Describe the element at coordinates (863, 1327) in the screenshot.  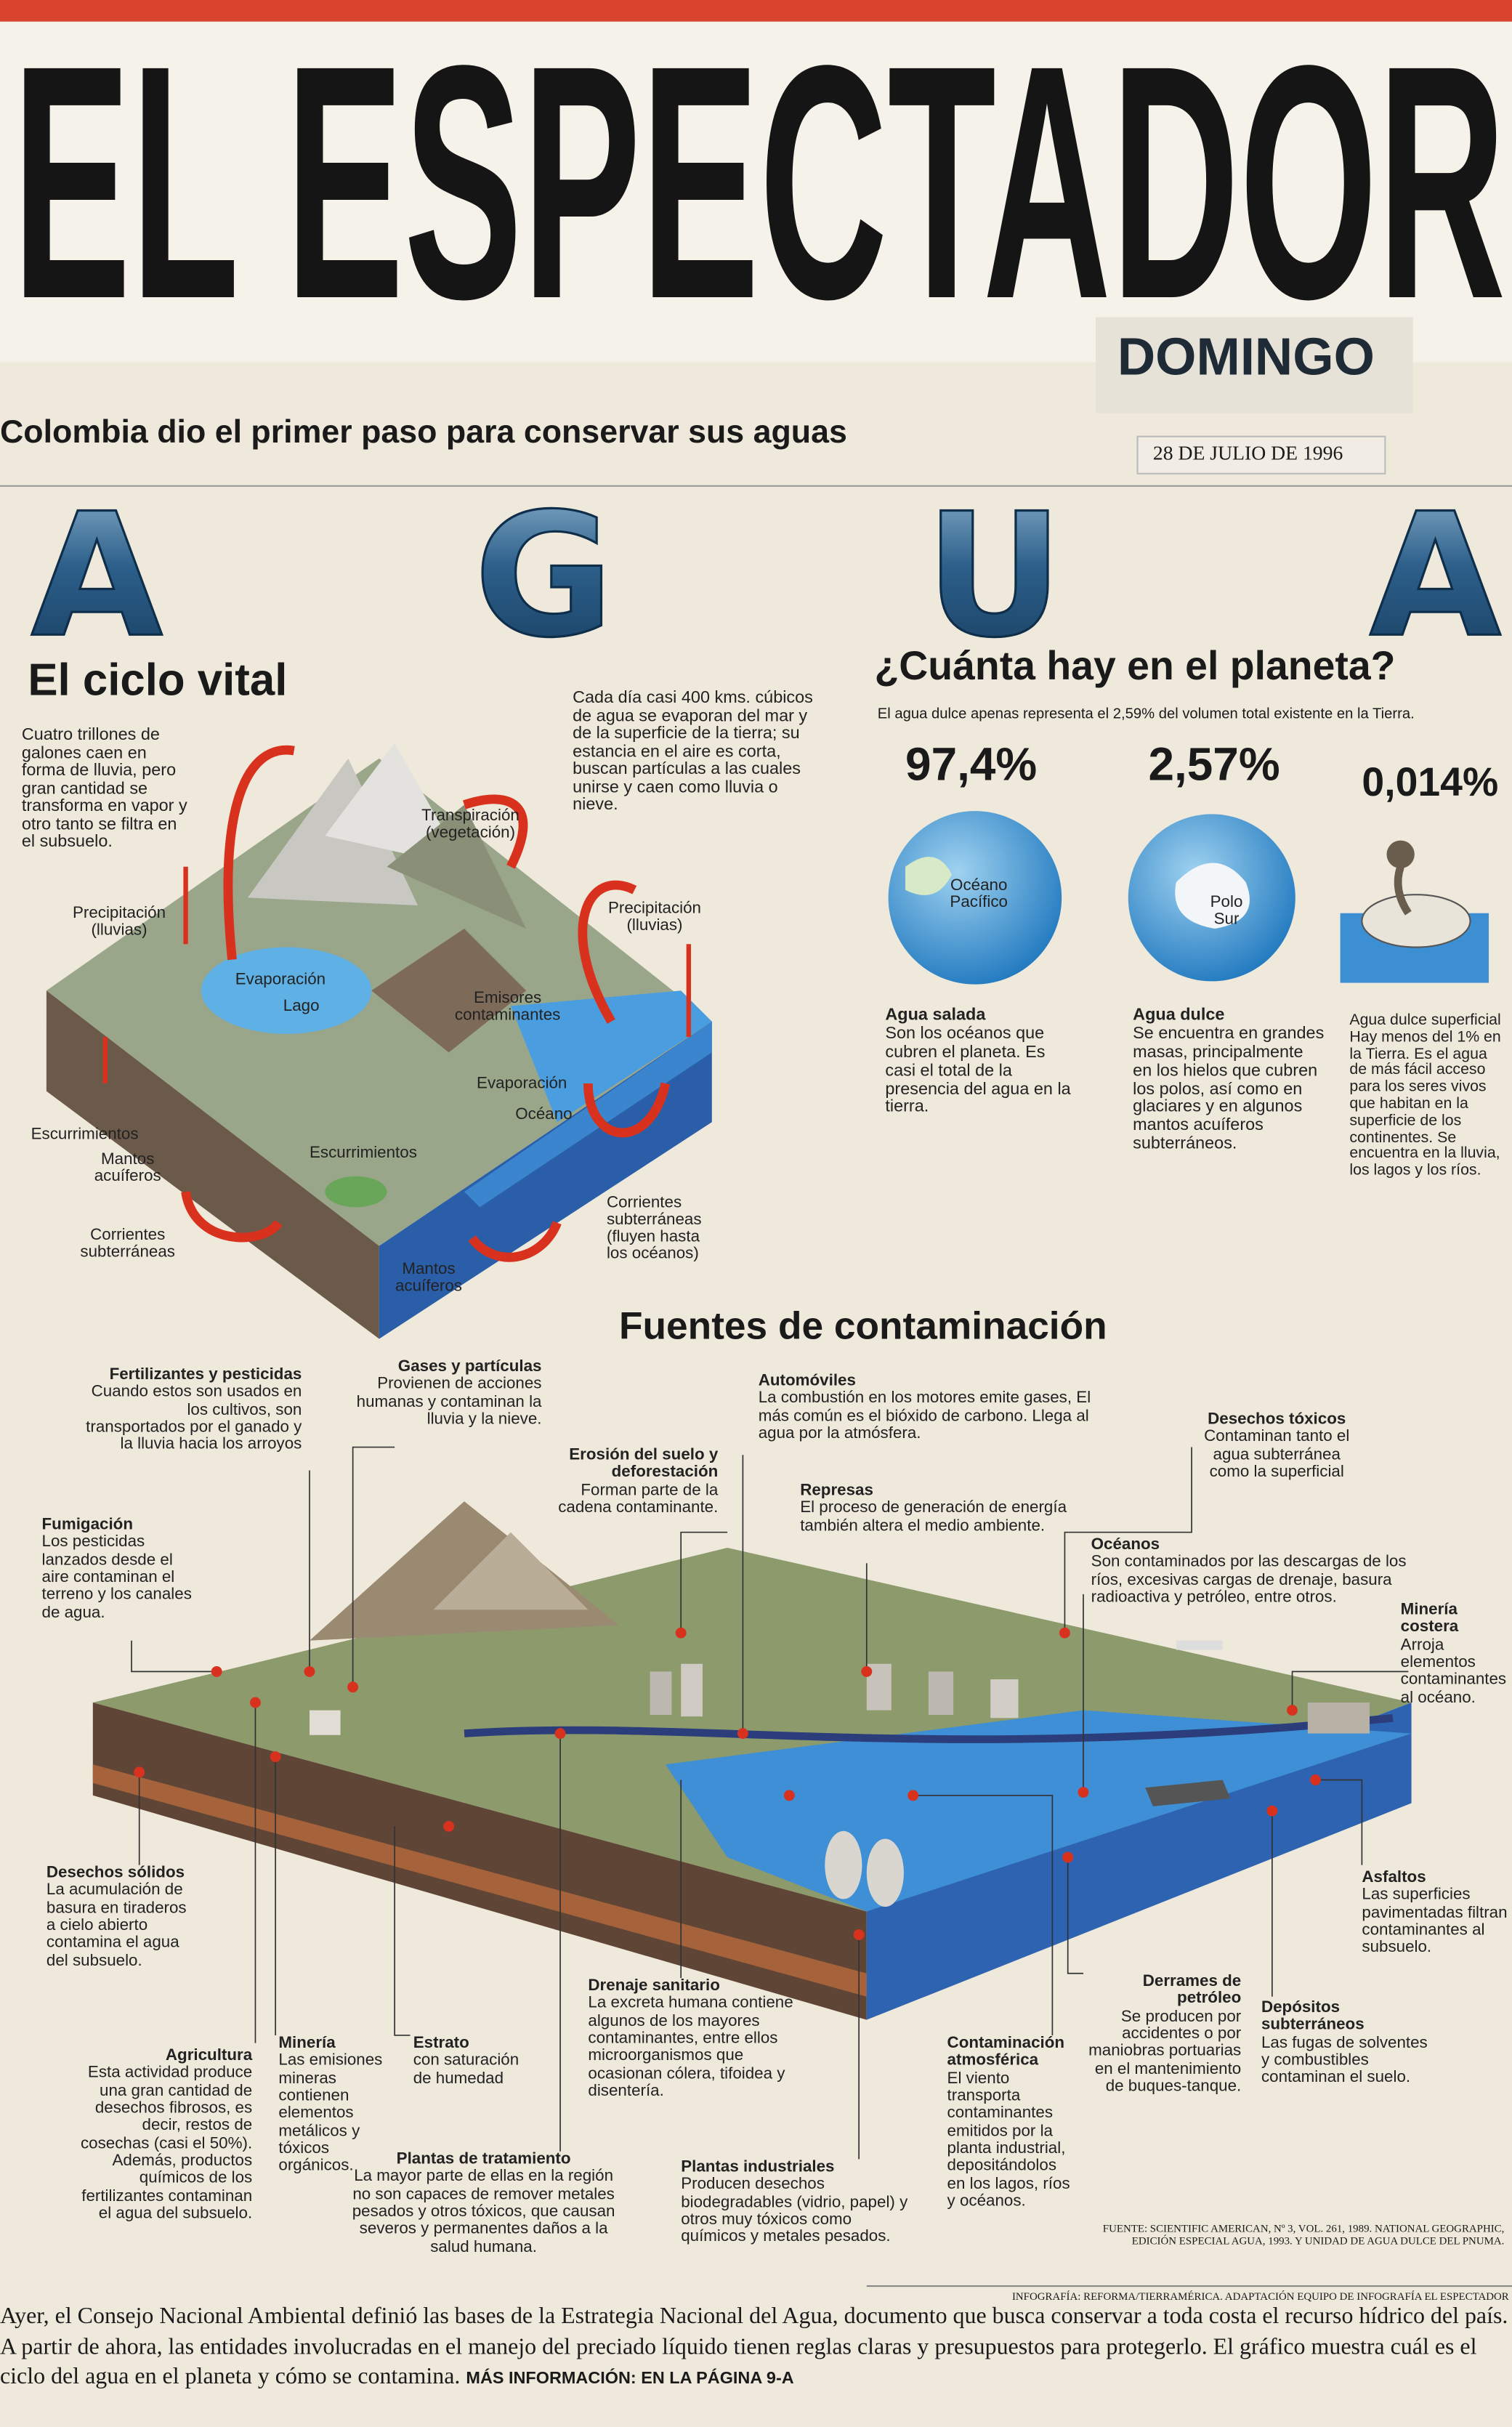
I see `contamination-title: Fuentes de contaminación` at that location.